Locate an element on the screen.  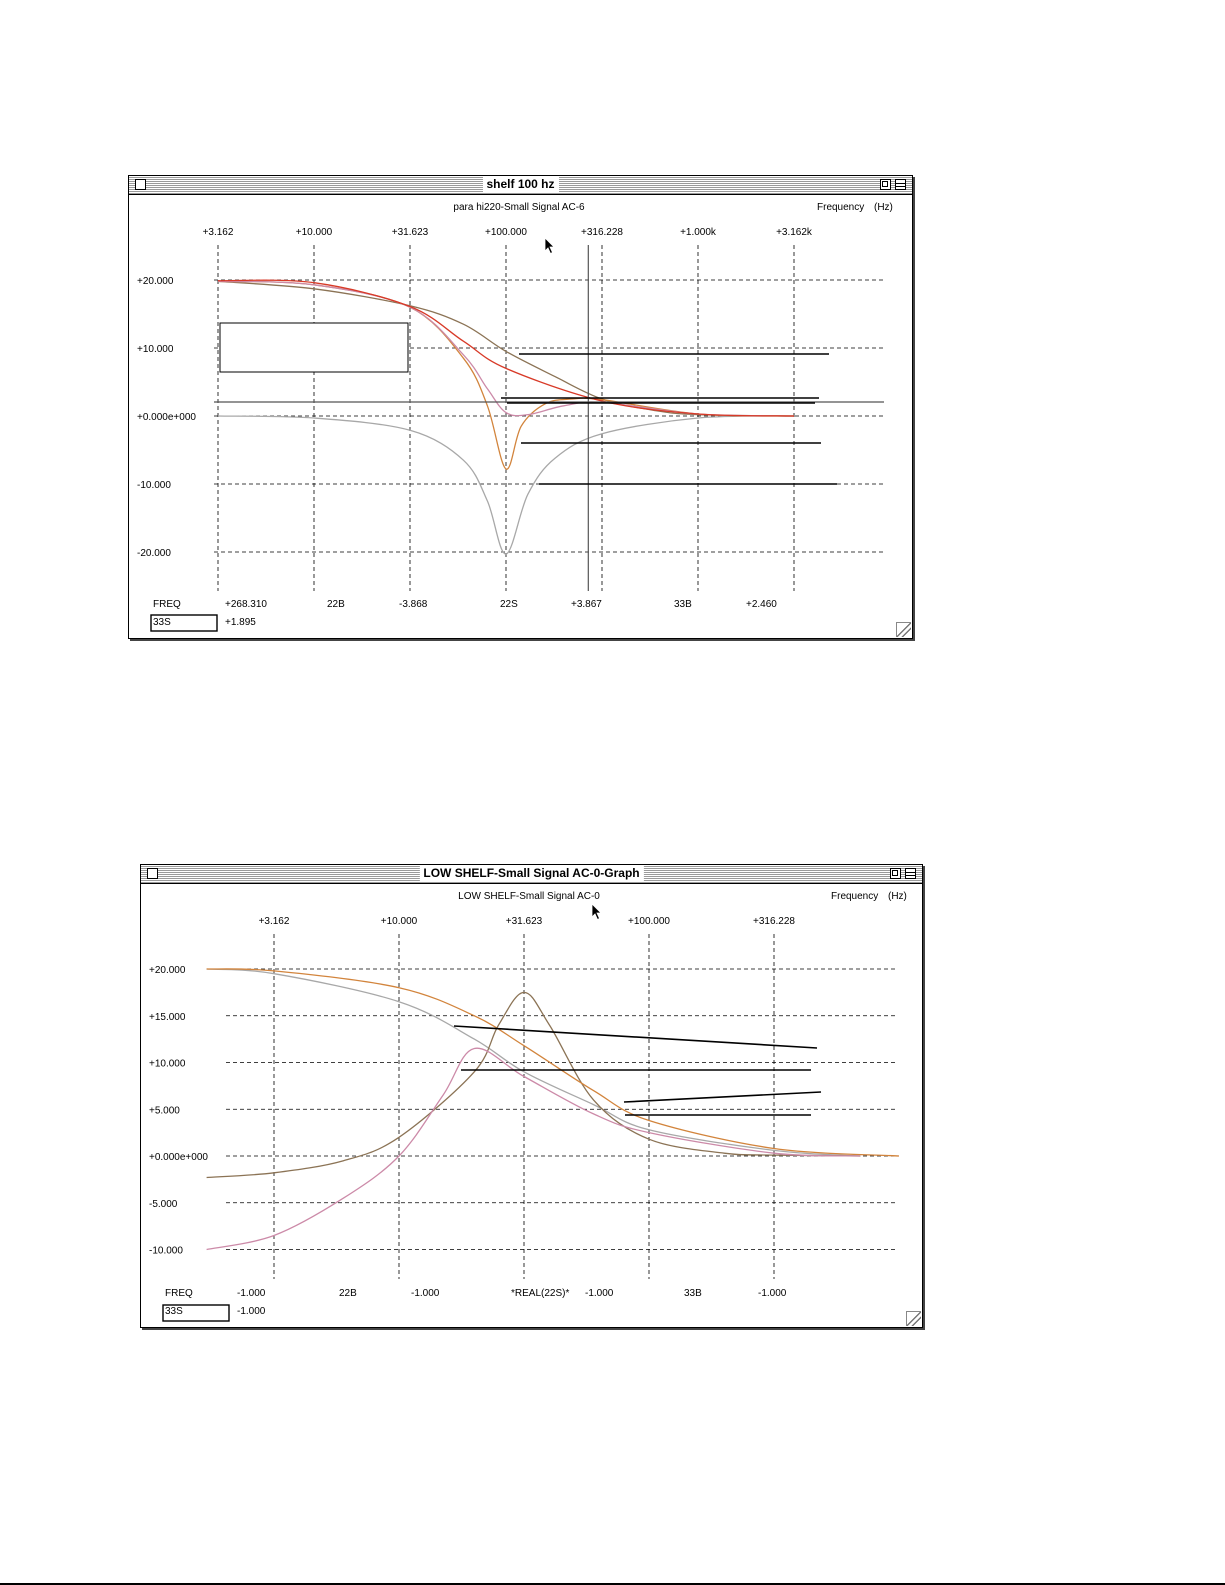
window-title: shelf 100 hz is located at coordinates (520, 184).